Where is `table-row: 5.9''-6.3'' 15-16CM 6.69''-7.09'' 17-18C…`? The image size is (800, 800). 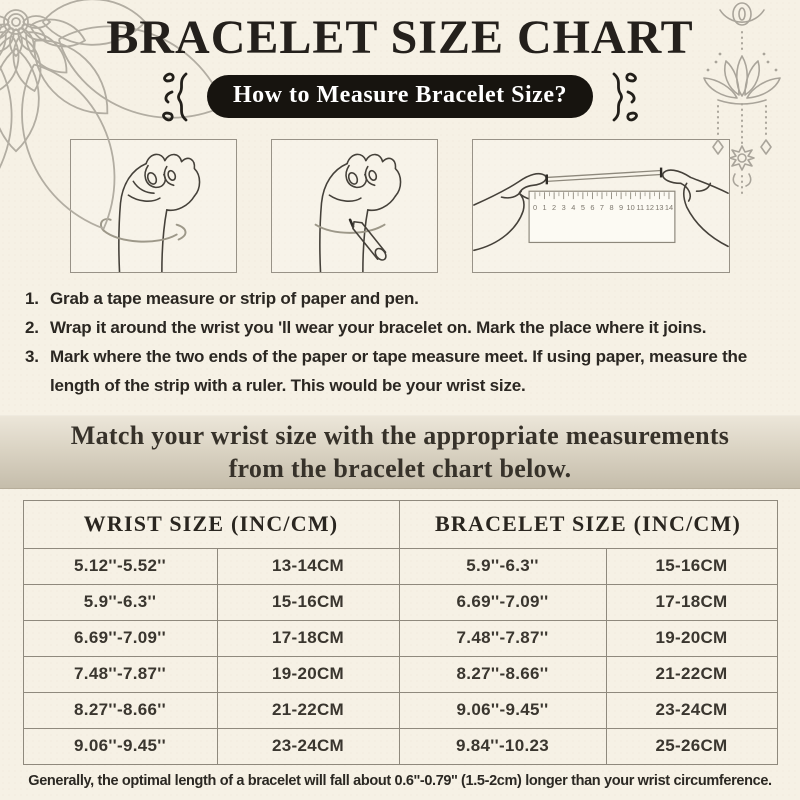
table-row: 5.9''-6.3'' 15-16CM 6.69''-7.09'' 17-18C… is located at coordinates (400, 602).